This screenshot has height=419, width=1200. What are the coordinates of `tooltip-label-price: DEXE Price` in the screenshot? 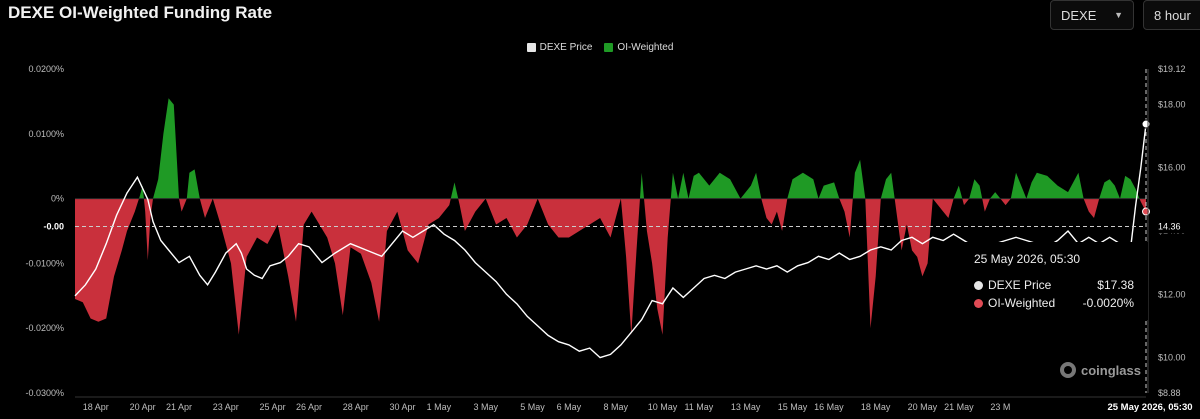 It's located at (1020, 285).